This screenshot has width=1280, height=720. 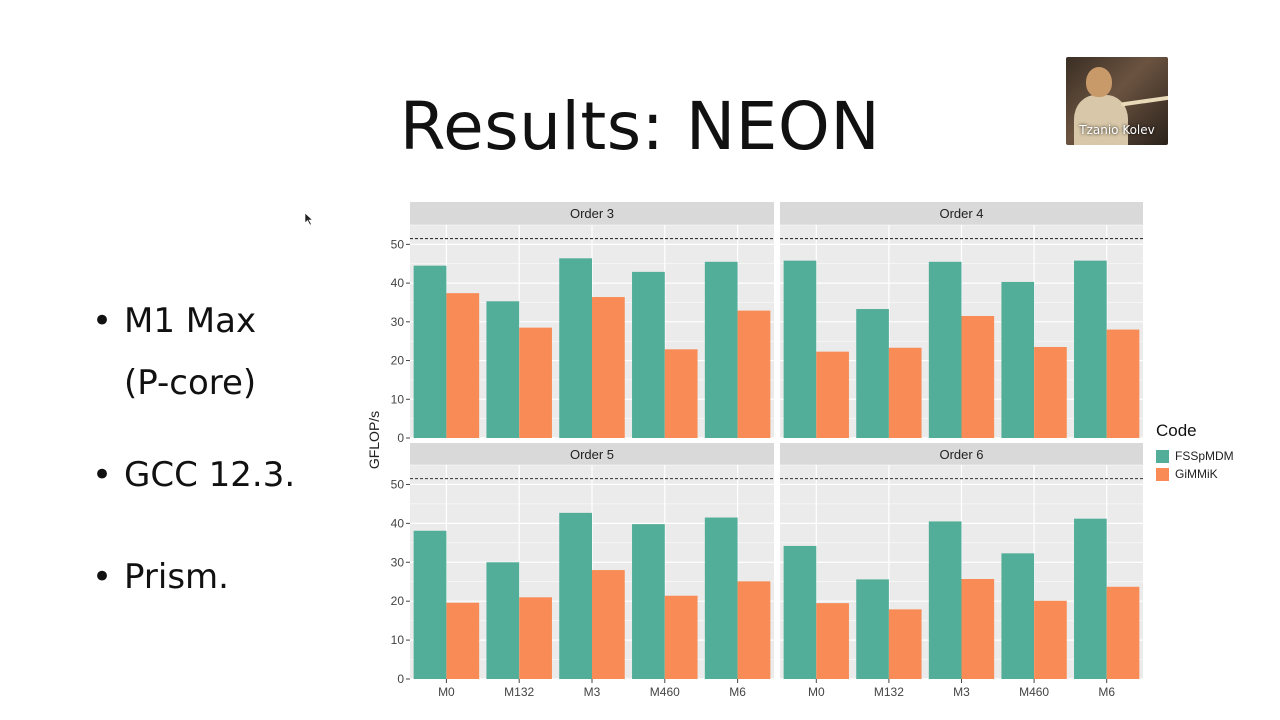 I want to click on mouse-cursor-icon, so click(x=309, y=219).